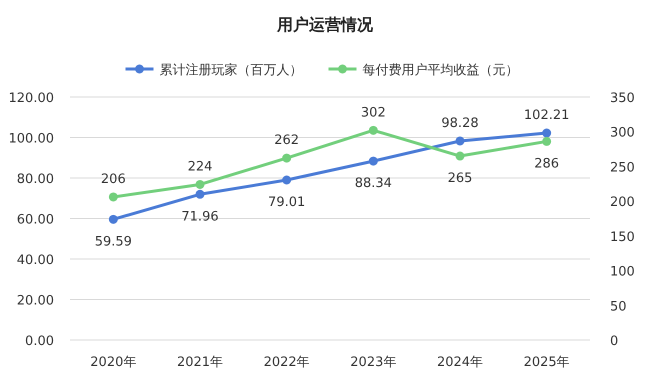 This screenshot has height=385, width=650. I want to click on y2-tick-label: 0, so click(614, 341).